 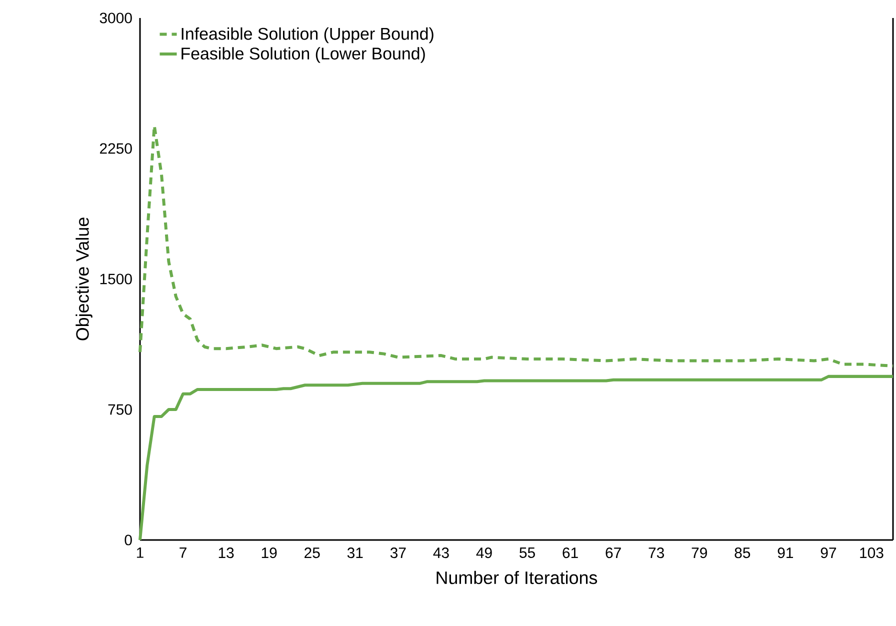 I want to click on x-tick-label: 73, so click(x=656, y=553).